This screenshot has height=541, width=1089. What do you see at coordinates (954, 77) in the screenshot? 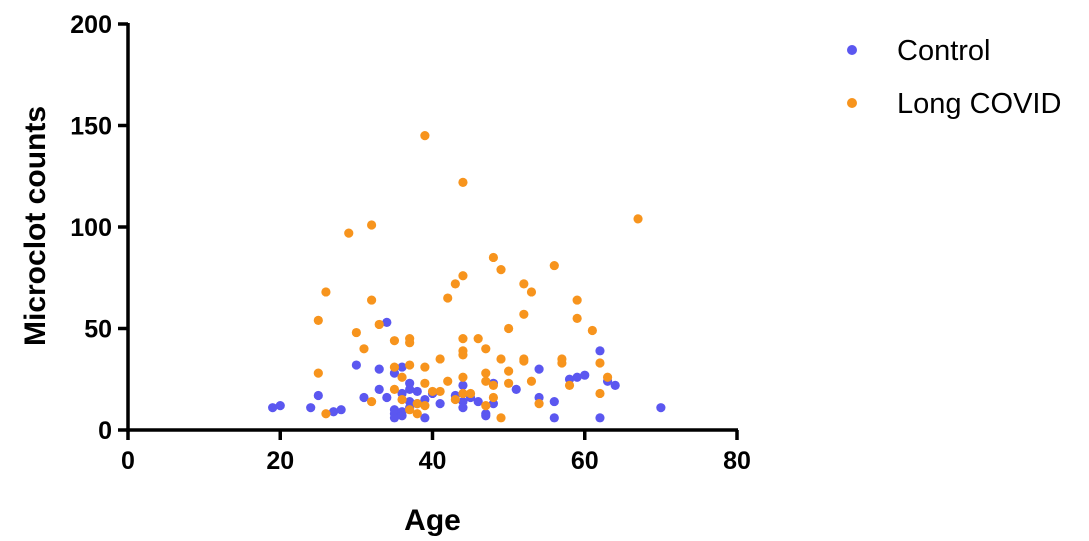
I see `legend: Control Long COVID` at bounding box center [954, 77].